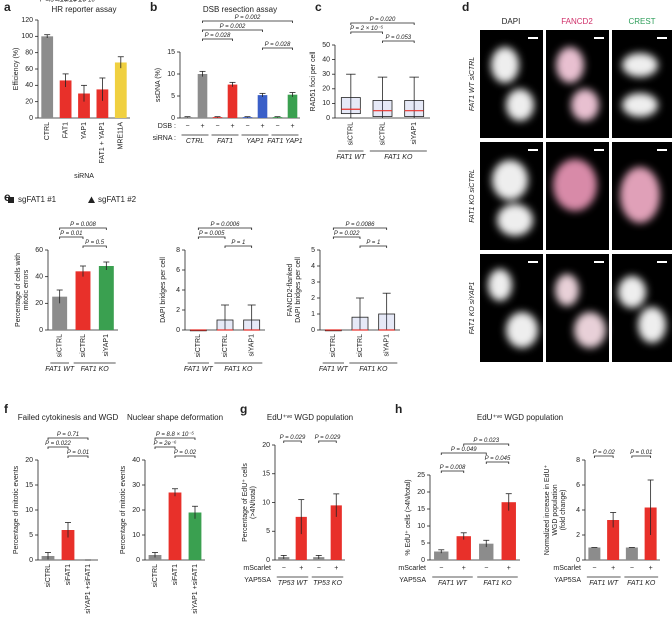 The width and height of the screenshot is (672, 636). I want to click on panel-label: a, so click(7, 7).